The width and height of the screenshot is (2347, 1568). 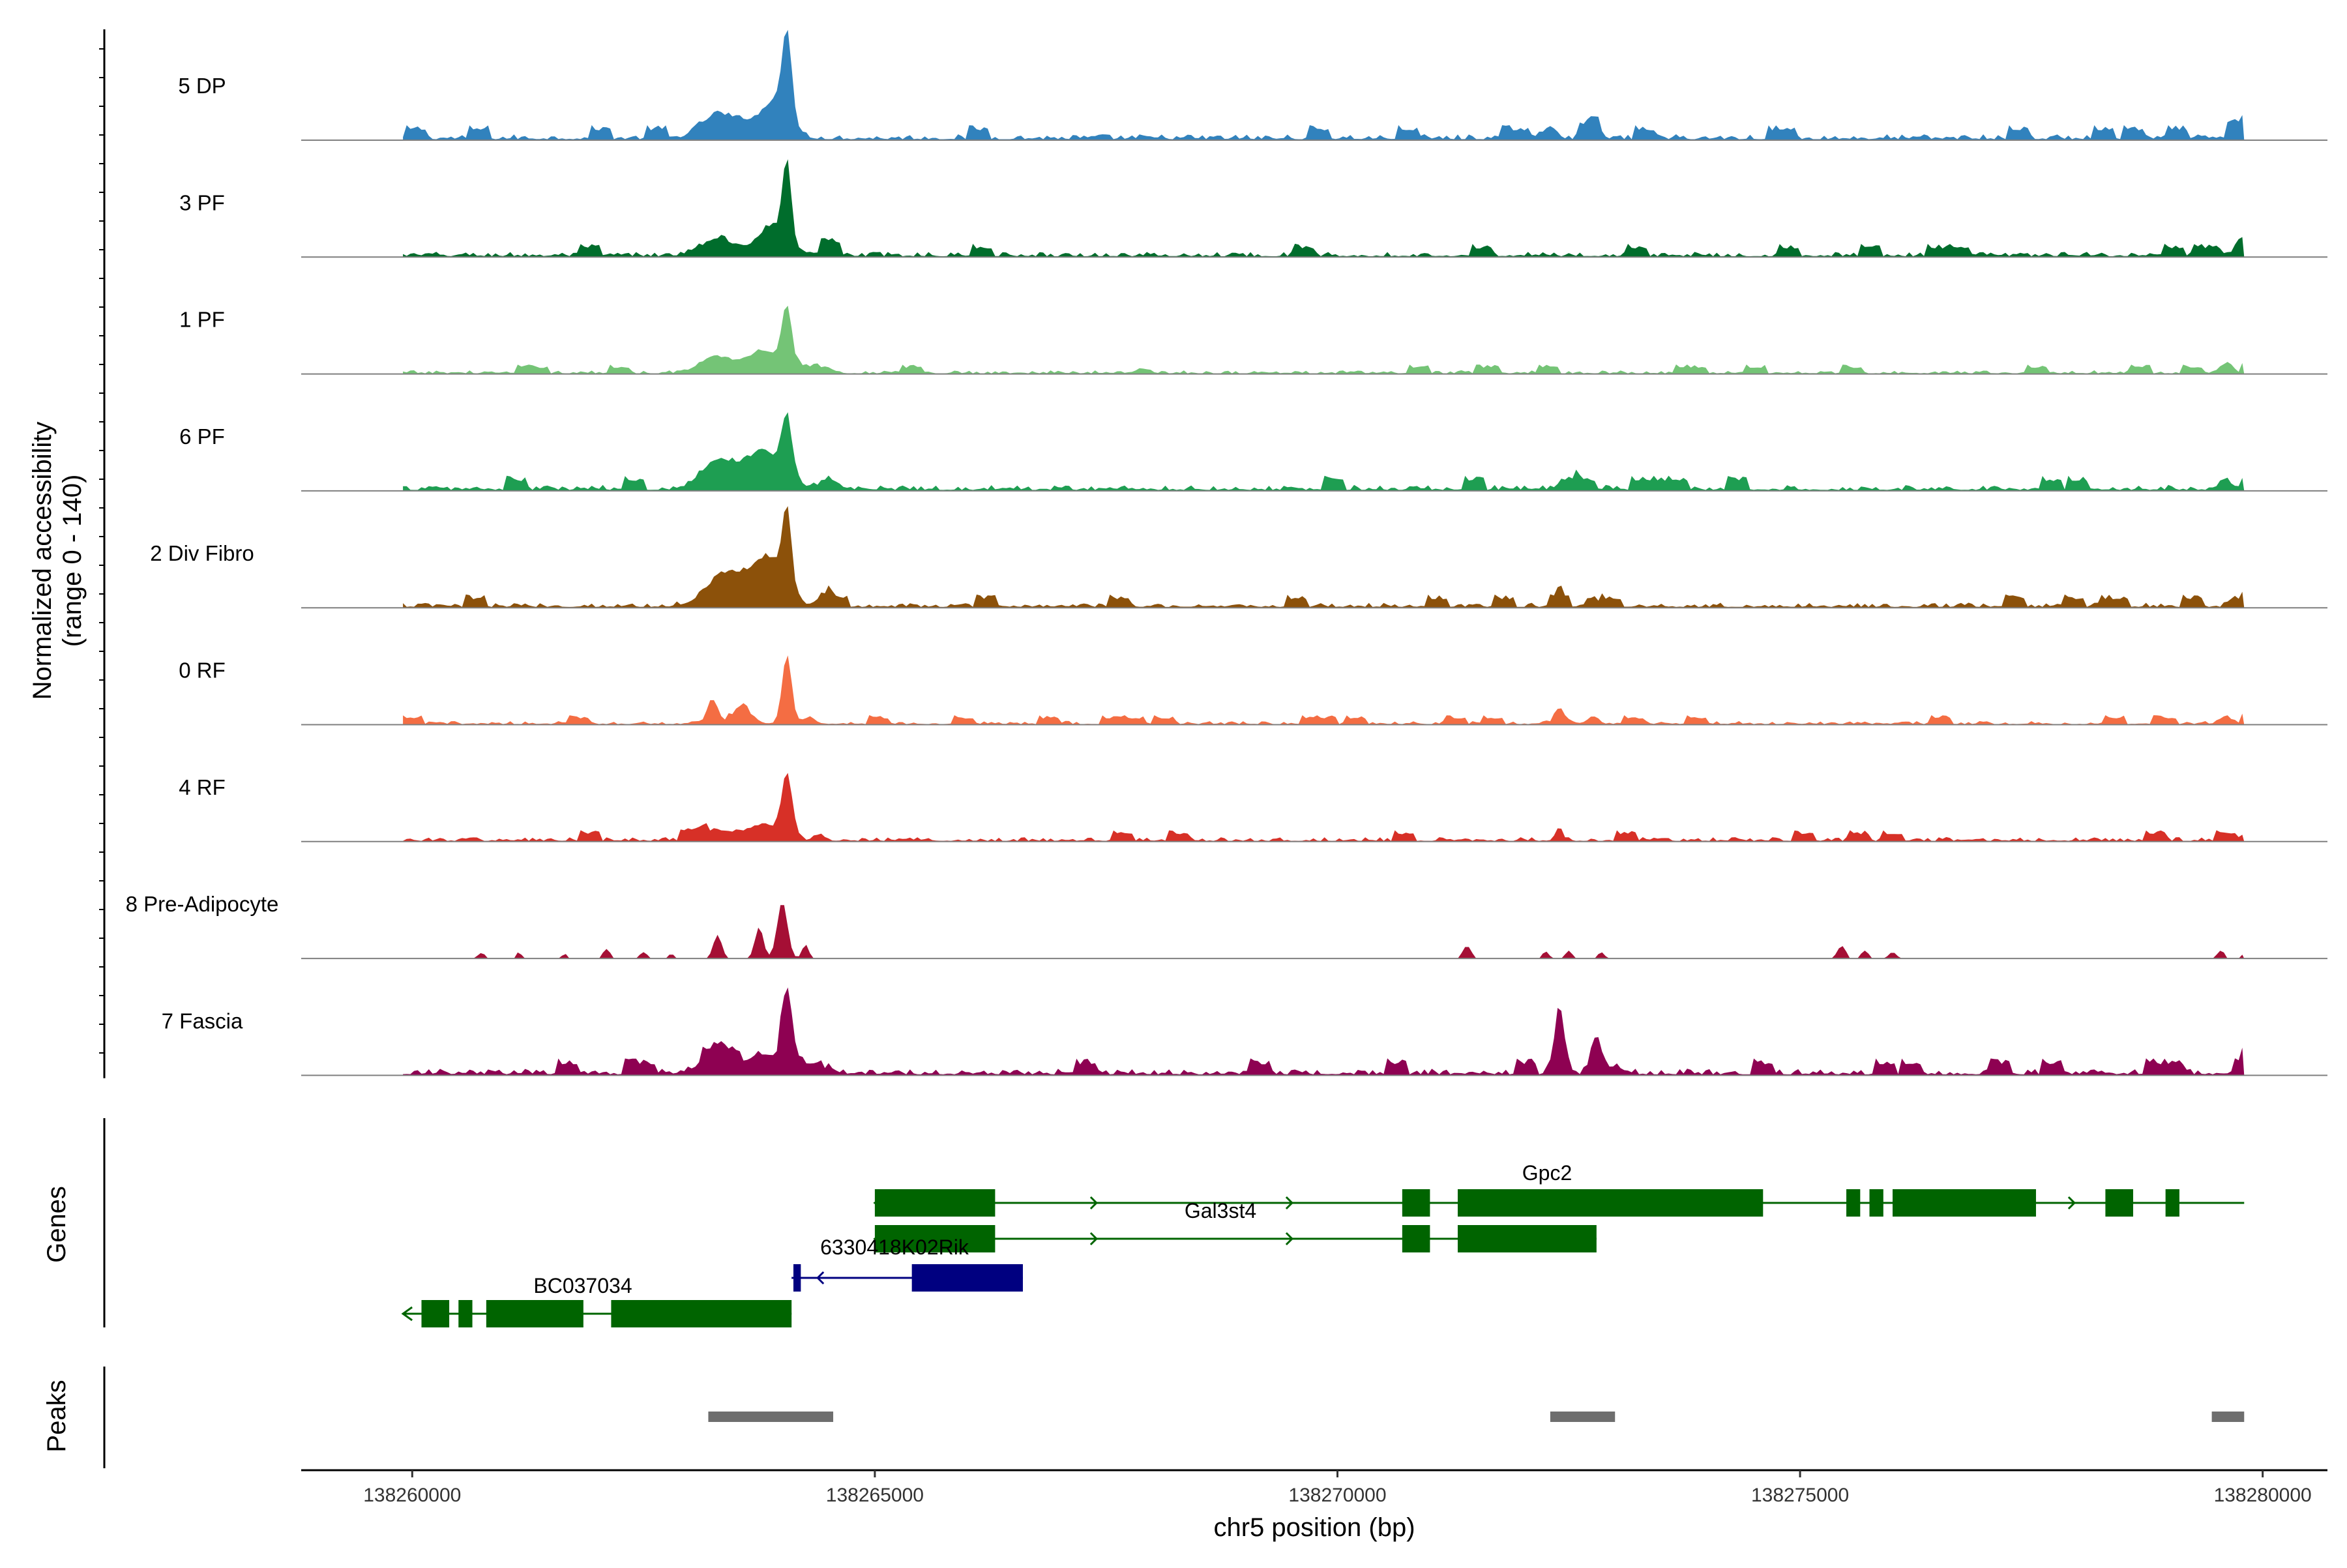 I want to click on track-label: 8 Pre-Adipocyte, so click(x=202, y=904).